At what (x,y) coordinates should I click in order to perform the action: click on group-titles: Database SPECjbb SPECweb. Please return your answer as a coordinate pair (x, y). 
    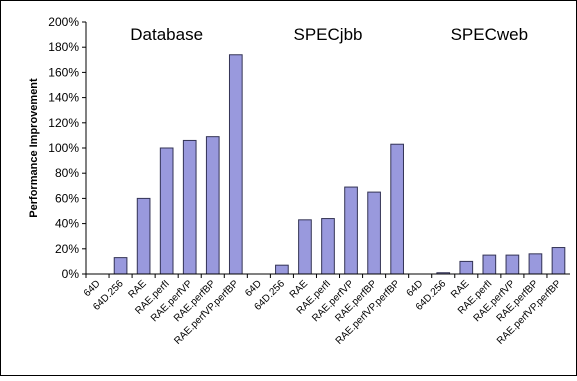
    Looking at the image, I should click on (329, 34).